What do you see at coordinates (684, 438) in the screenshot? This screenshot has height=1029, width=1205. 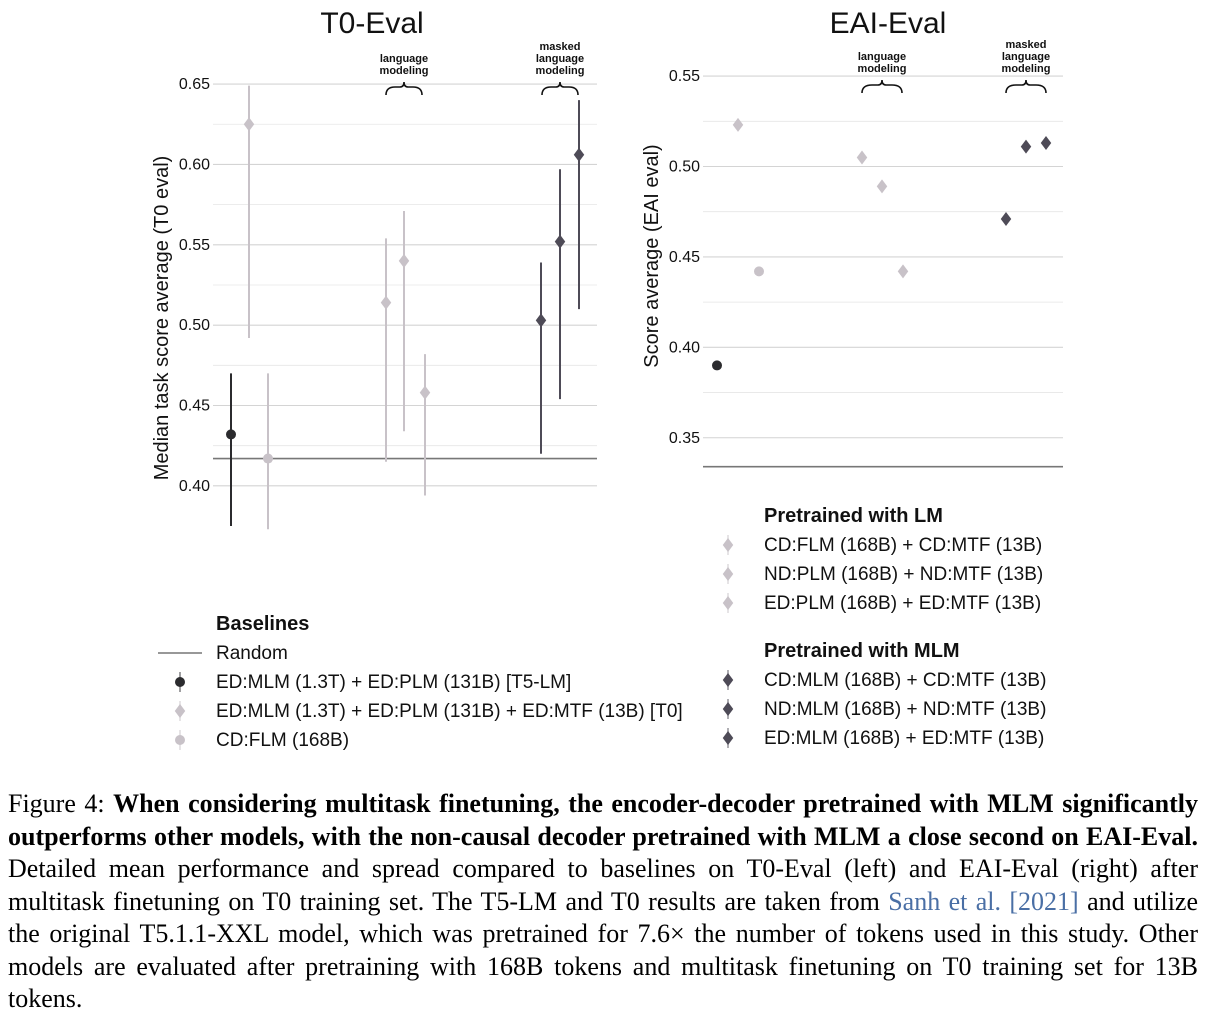 I see `eai-eval-y-tick-label: 0.35` at bounding box center [684, 438].